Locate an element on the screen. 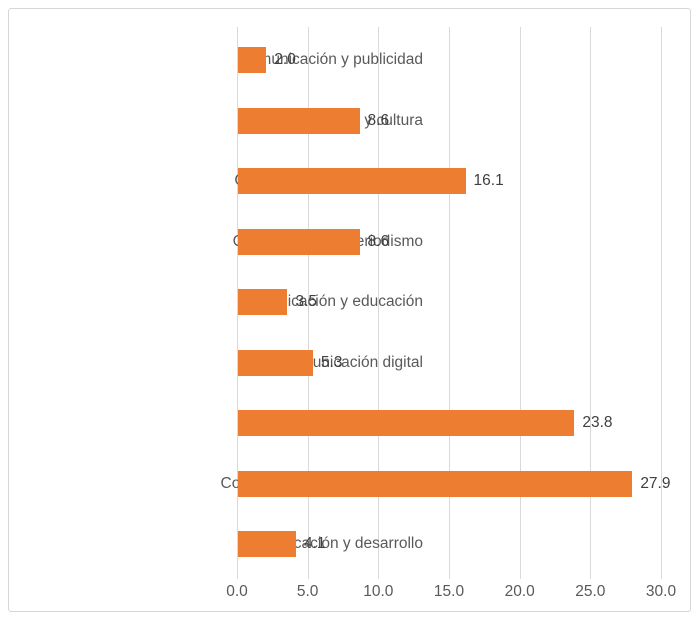  bar-row: Comunicación y desarrollo 4.1 is located at coordinates (449, 561).